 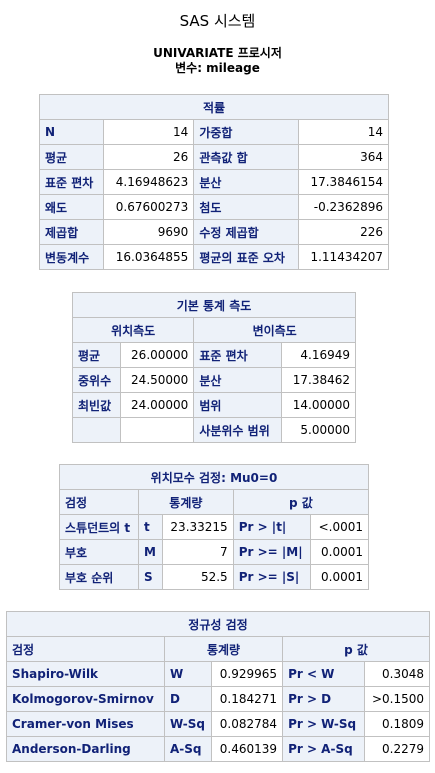 I want to click on table-cell: 1.11434207, so click(x=343, y=257).